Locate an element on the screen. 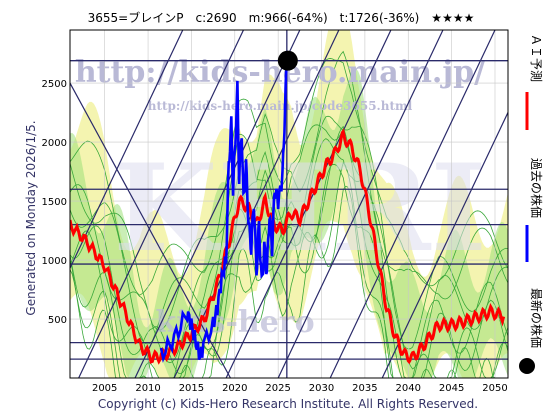 The width and height of the screenshot is (560, 420). x-tick-label: 2045 is located at coordinates (451, 388).